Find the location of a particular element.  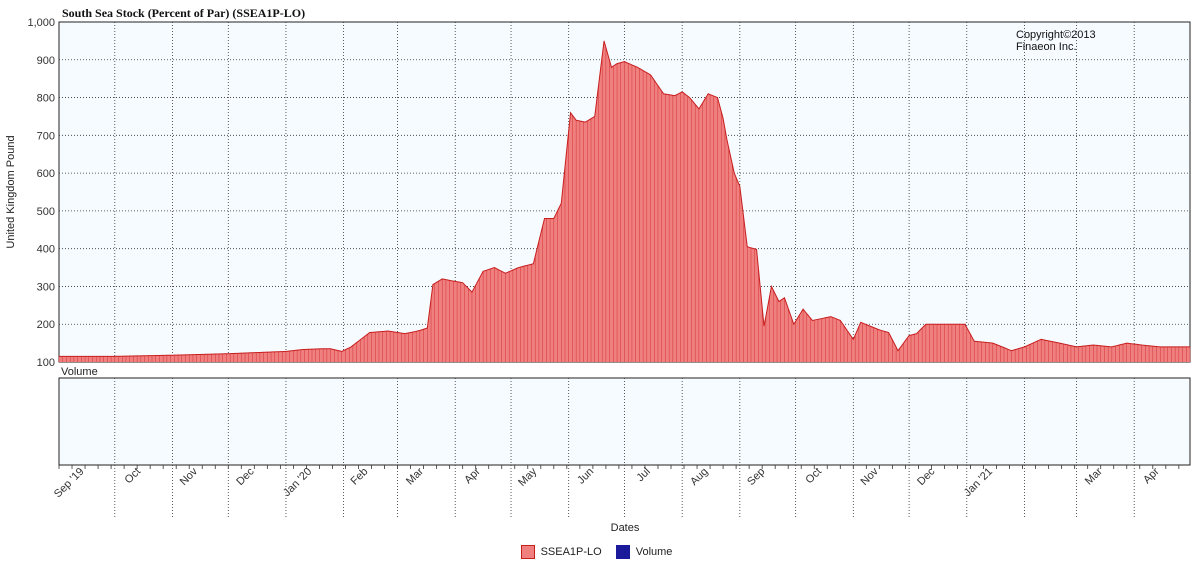

x-axis-minor-ticks is located at coordinates (619, 467).